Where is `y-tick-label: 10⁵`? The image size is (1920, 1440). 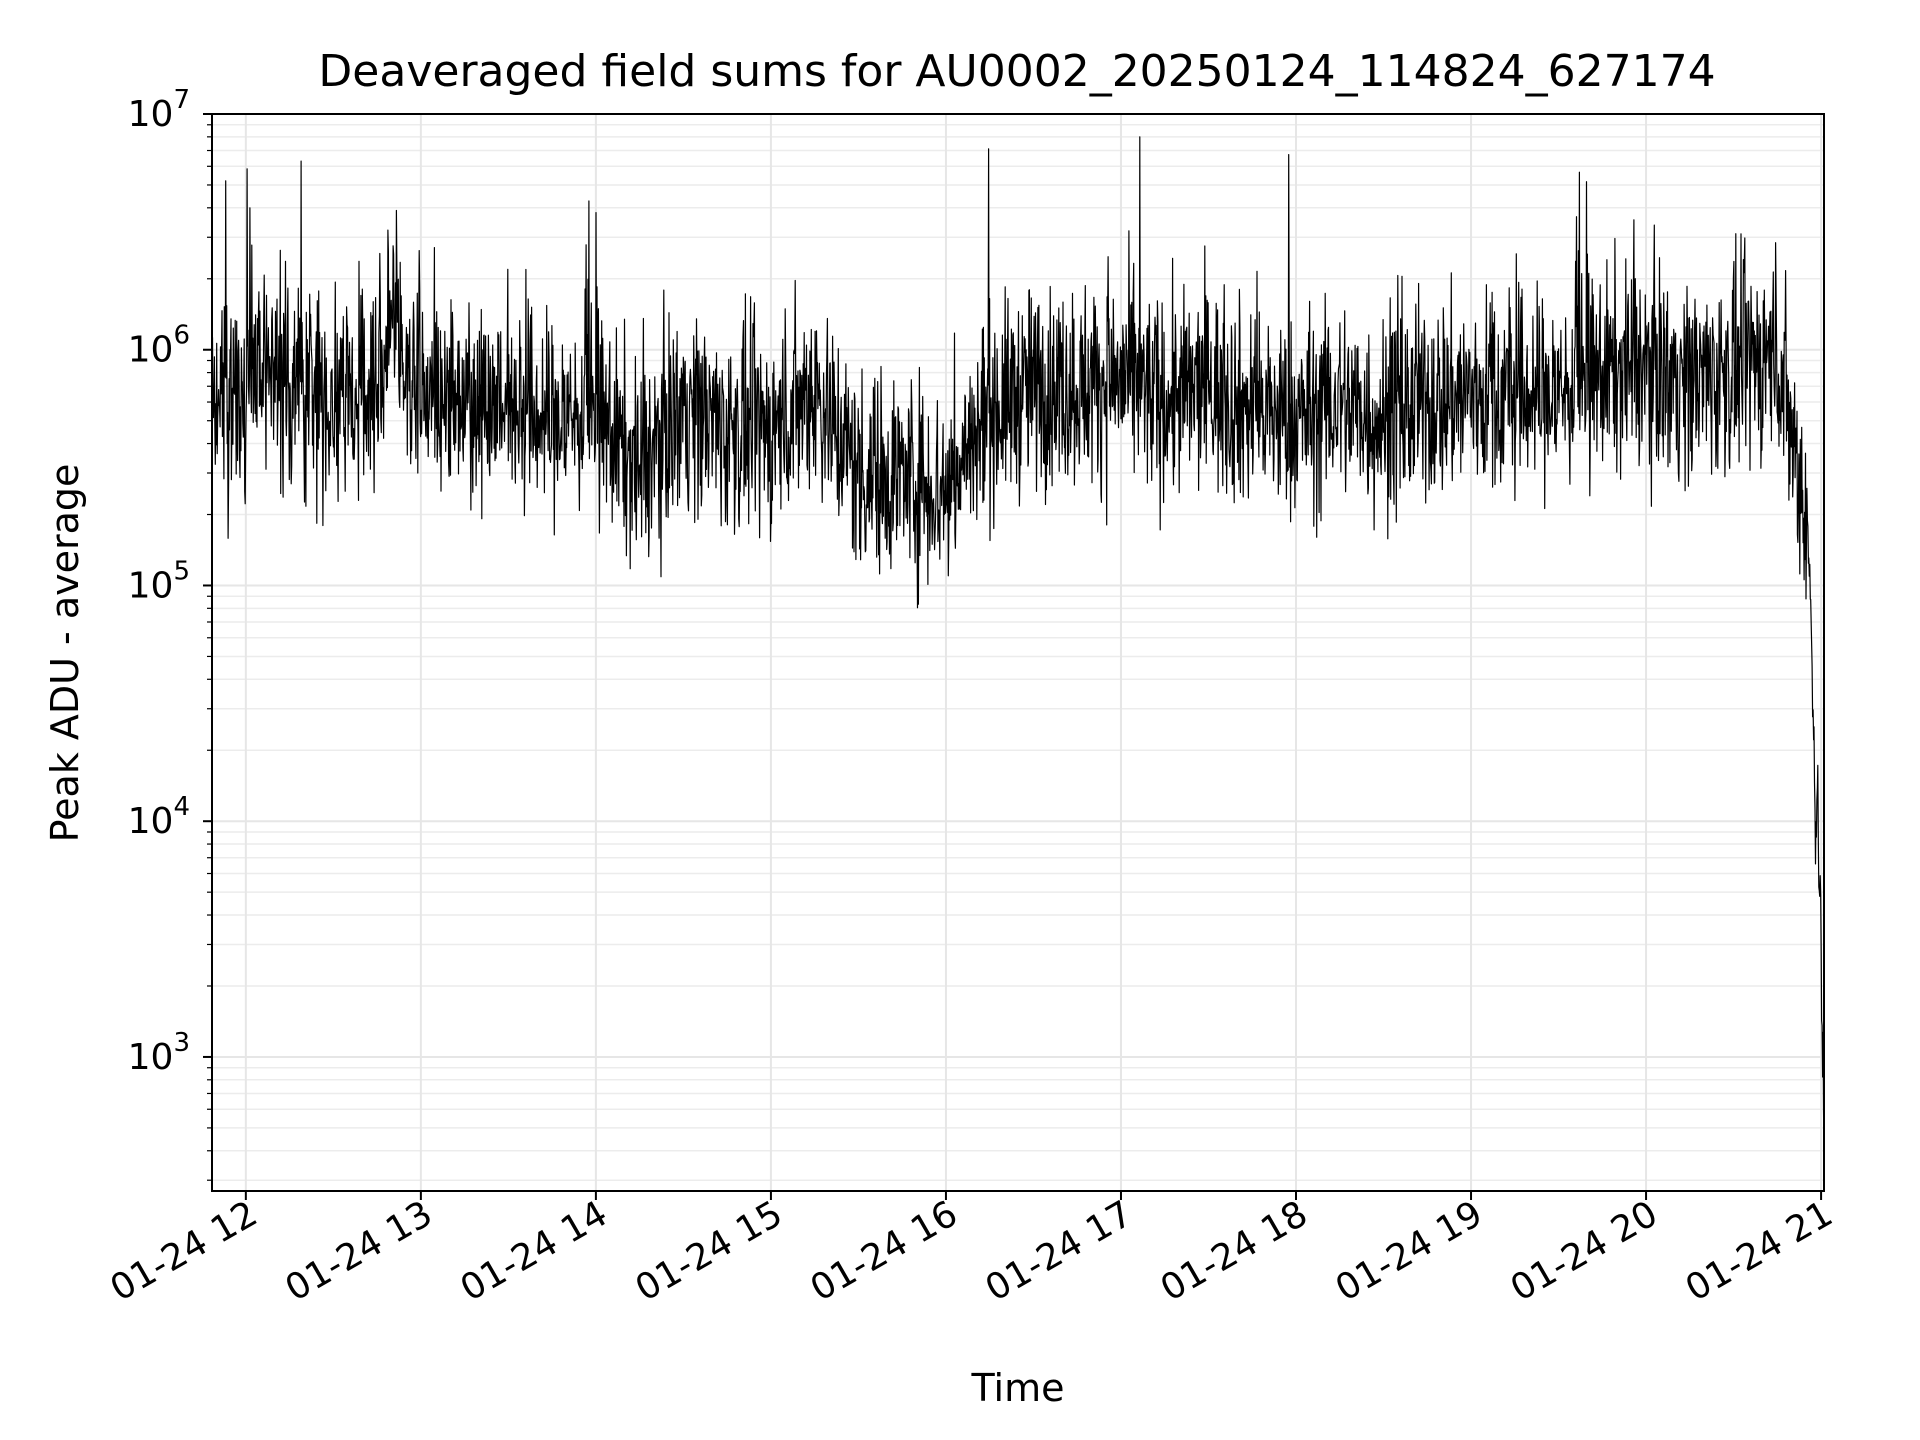 y-tick-label: 10⁵ is located at coordinates (159, 581).